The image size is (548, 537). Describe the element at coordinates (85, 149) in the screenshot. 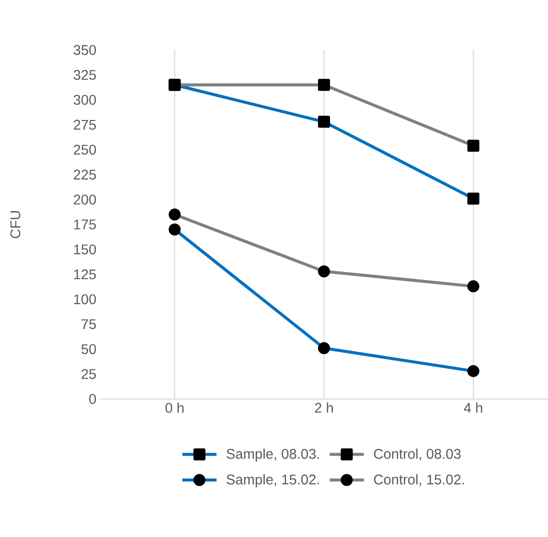

I see `y-tick-label: 250` at that location.